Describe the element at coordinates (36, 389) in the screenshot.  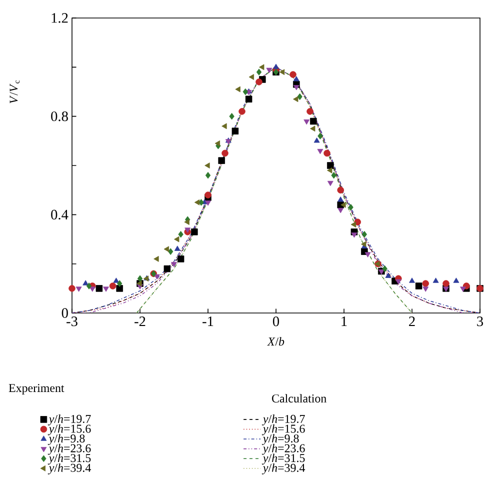
I see `text: Experiment` at that location.